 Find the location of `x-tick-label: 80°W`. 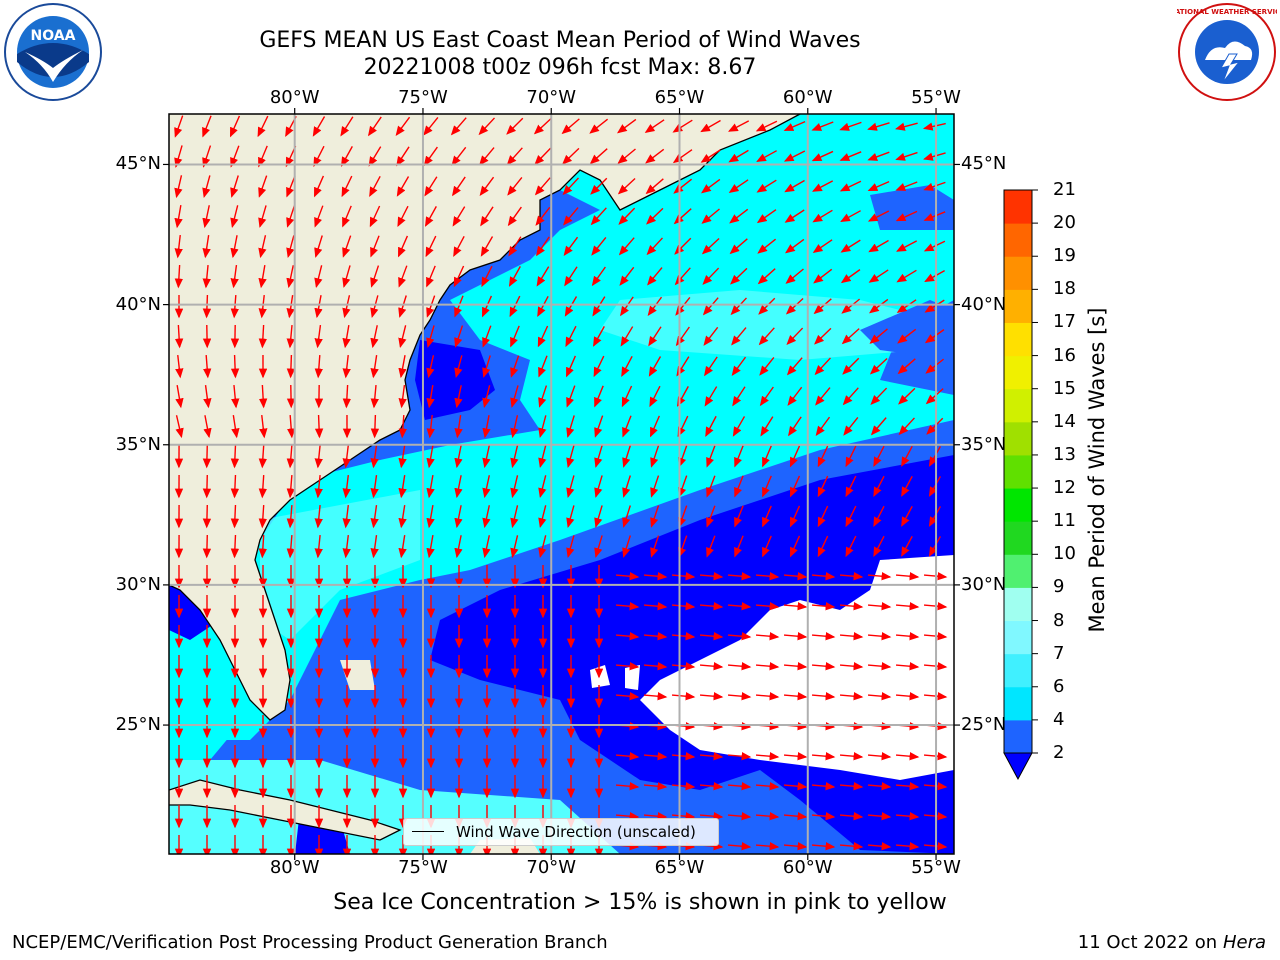

x-tick-label: 80°W is located at coordinates (294, 97).